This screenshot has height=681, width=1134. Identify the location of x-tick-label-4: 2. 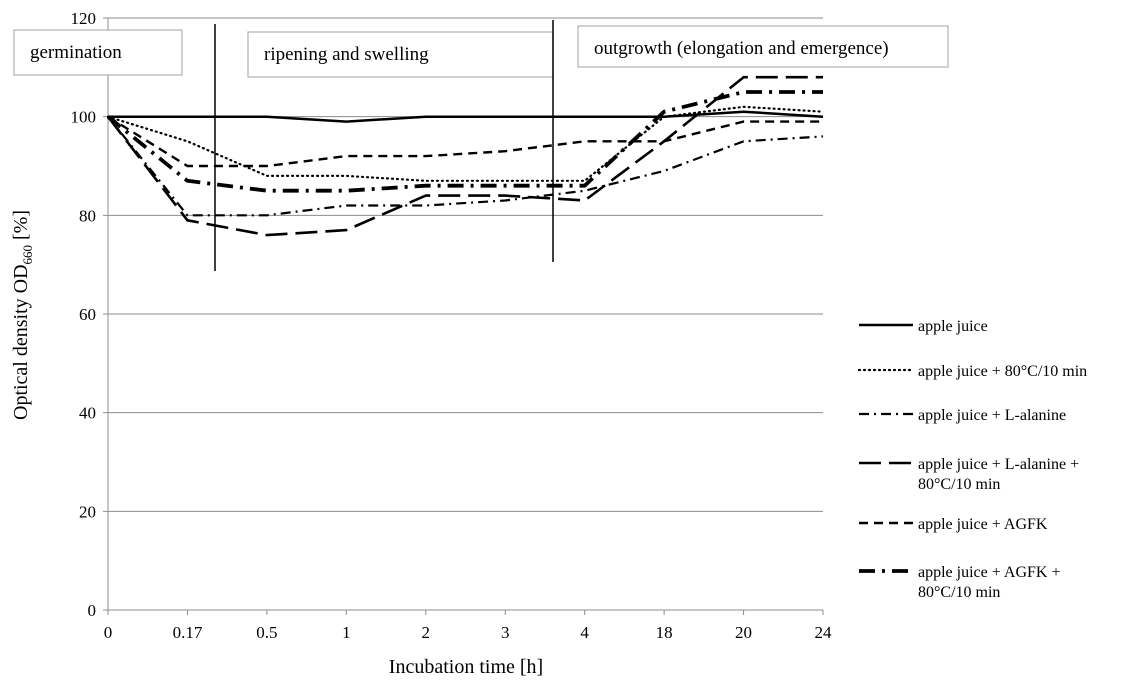
(426, 632).